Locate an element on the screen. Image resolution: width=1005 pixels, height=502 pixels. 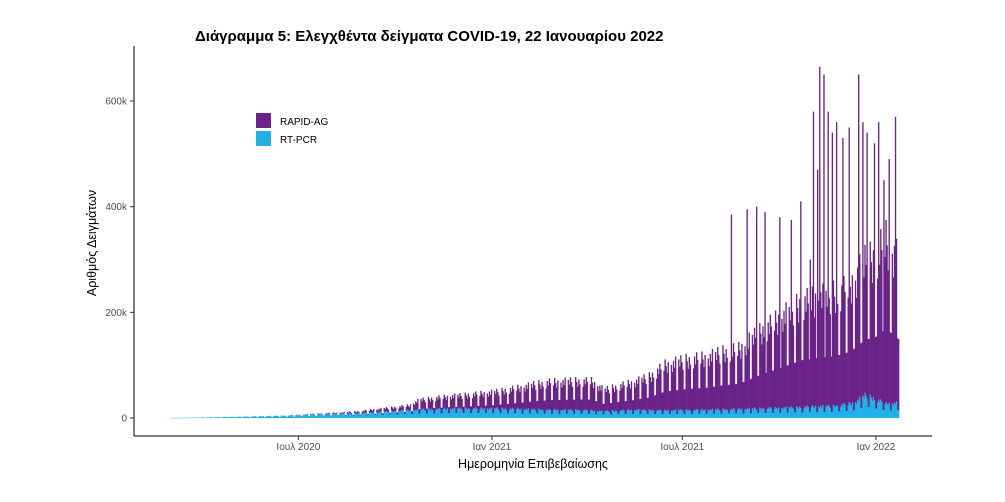
legend-swatch-rt-pcr is located at coordinates (263, 138).